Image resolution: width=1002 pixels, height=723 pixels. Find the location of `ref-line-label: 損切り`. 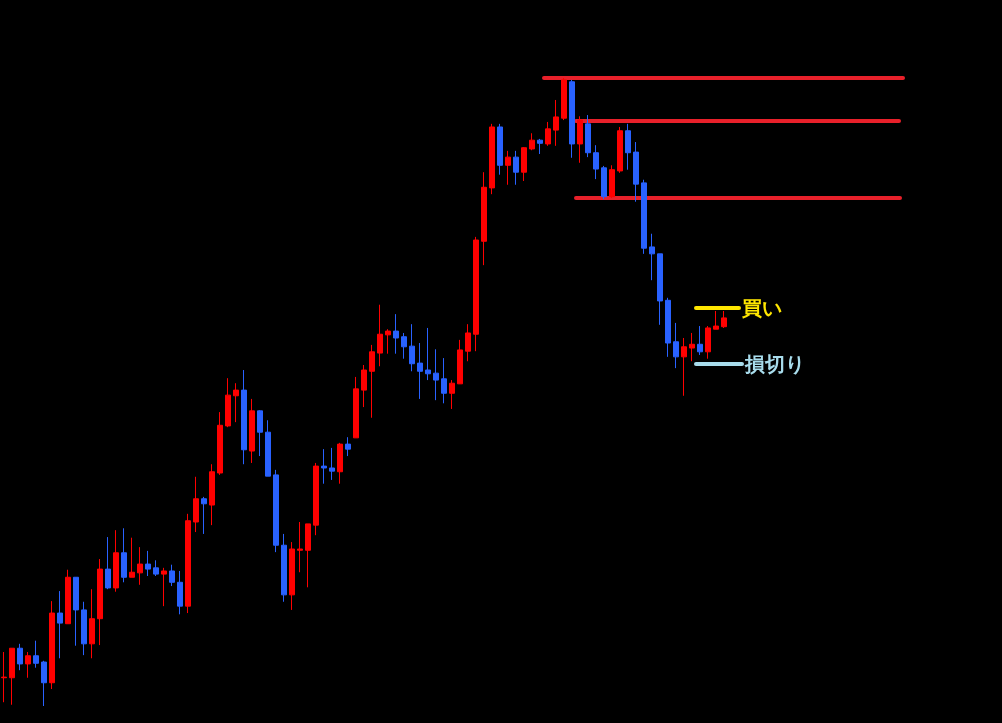

ref-line-label: 損切り is located at coordinates (774, 363).